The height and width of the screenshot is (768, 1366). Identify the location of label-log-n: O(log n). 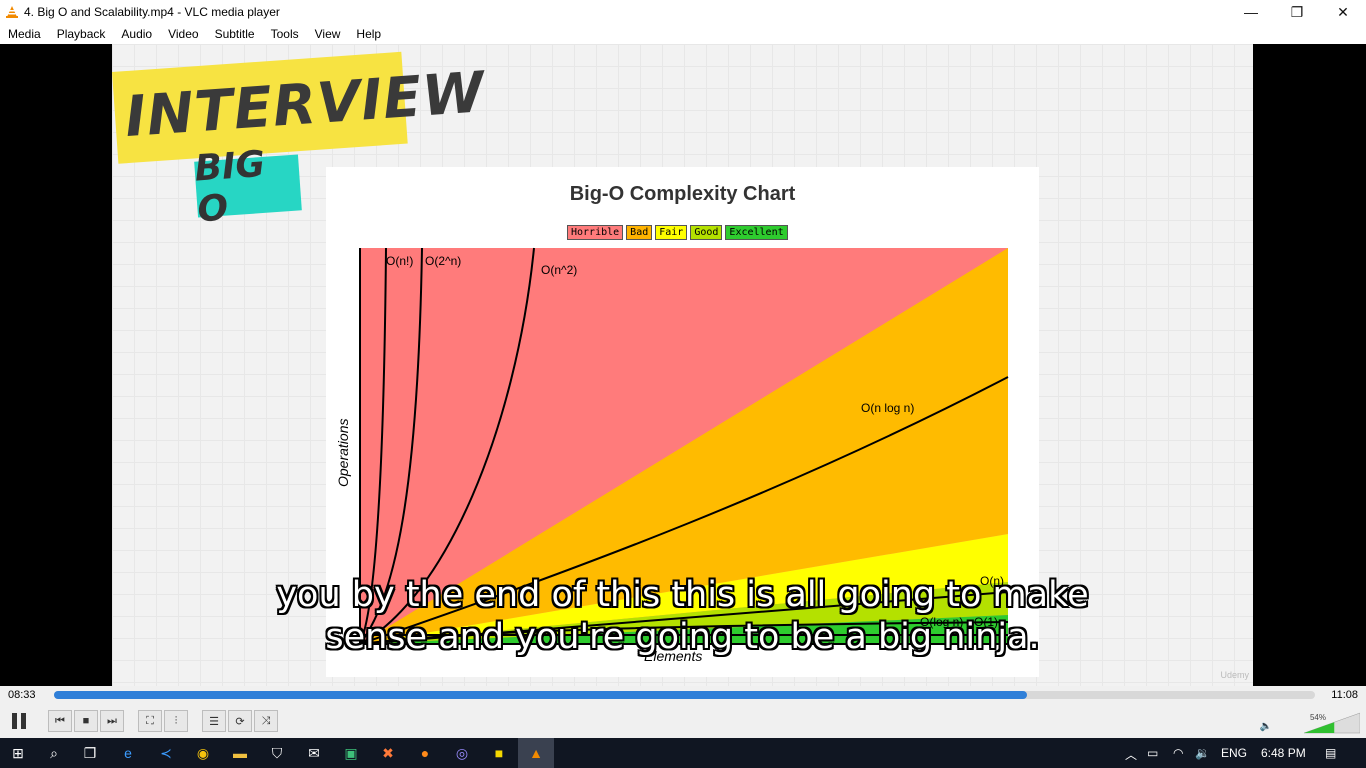
(941, 622).